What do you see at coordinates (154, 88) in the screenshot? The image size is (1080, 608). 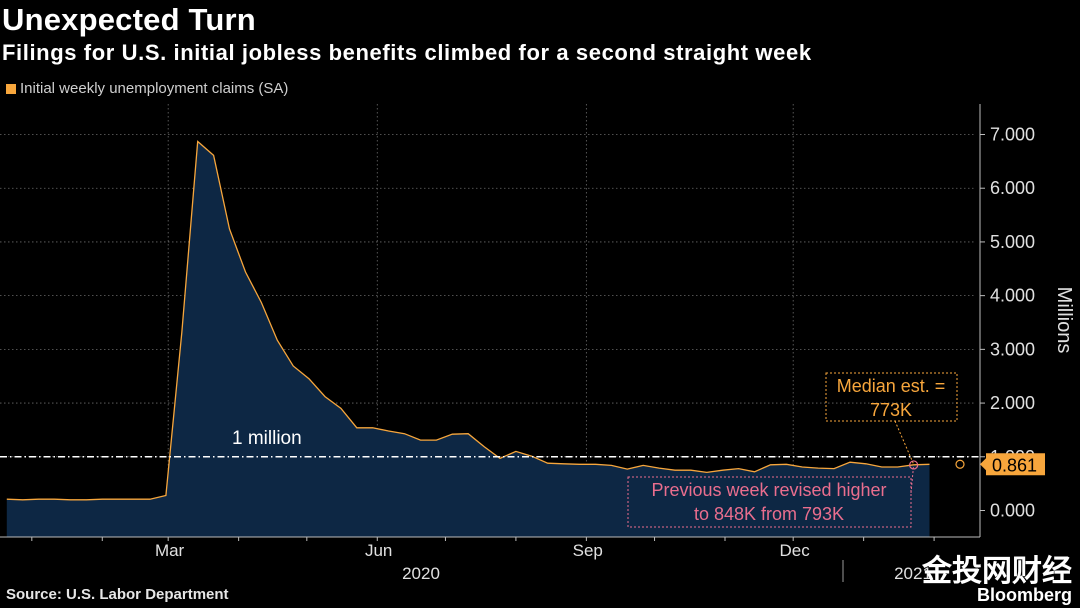 I see `legend-label: Initial weekly unemployment claims (SA)` at bounding box center [154, 88].